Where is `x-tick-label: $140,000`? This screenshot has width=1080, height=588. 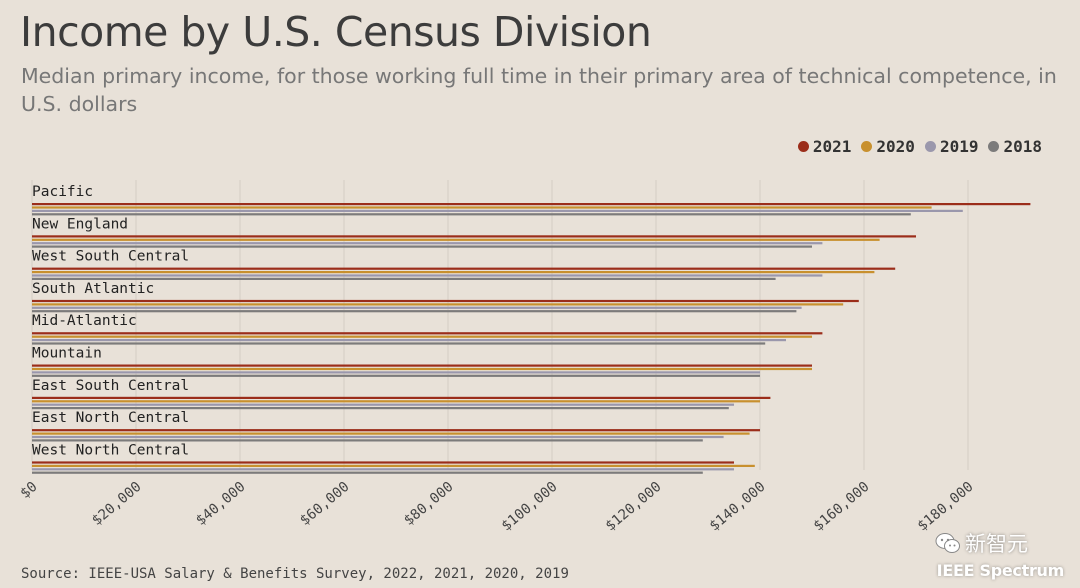 x-tick-label: $140,000 is located at coordinates (738, 507).